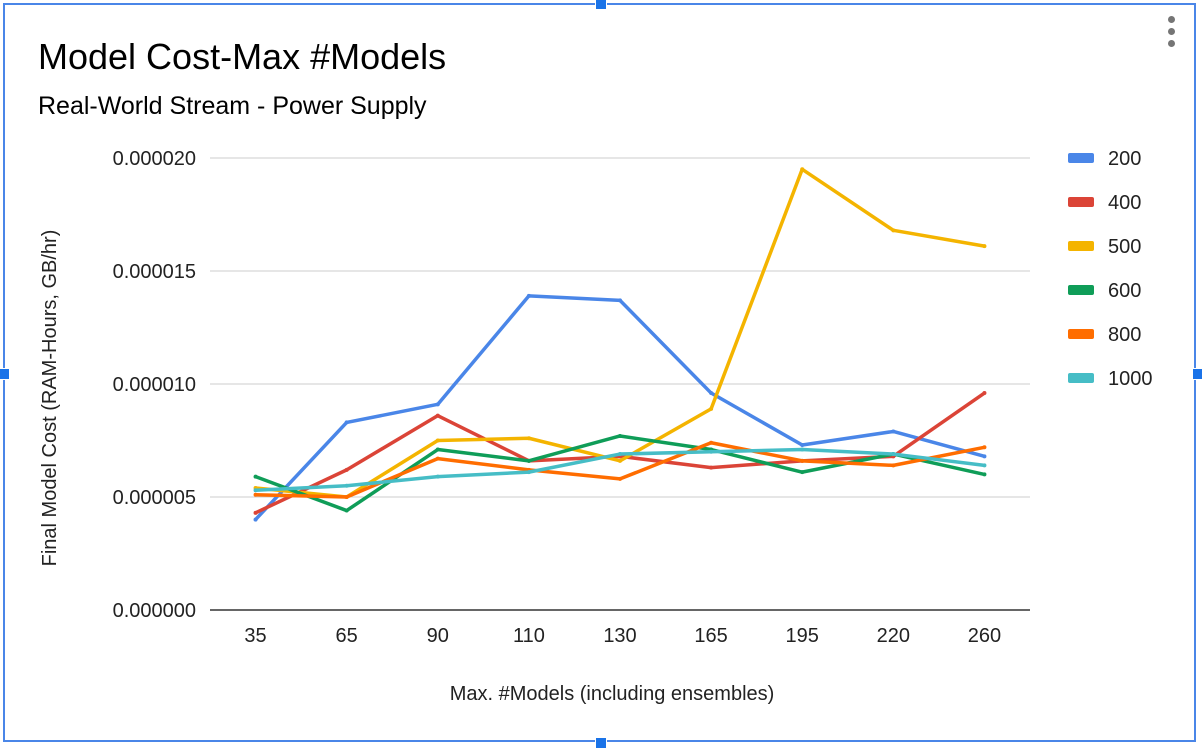 The image size is (1202, 749). I want to click on y-tick-label: 0.000010, so click(154, 385).